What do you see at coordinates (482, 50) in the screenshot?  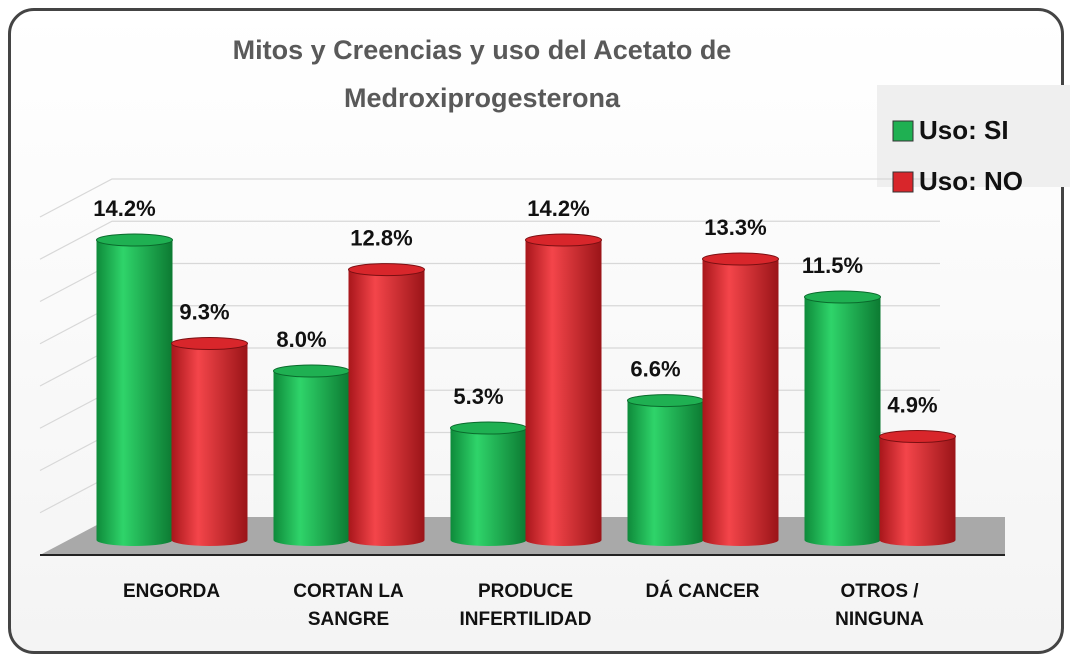 I see `chart-title: Mitos y Creencias y uso del Acetato de` at bounding box center [482, 50].